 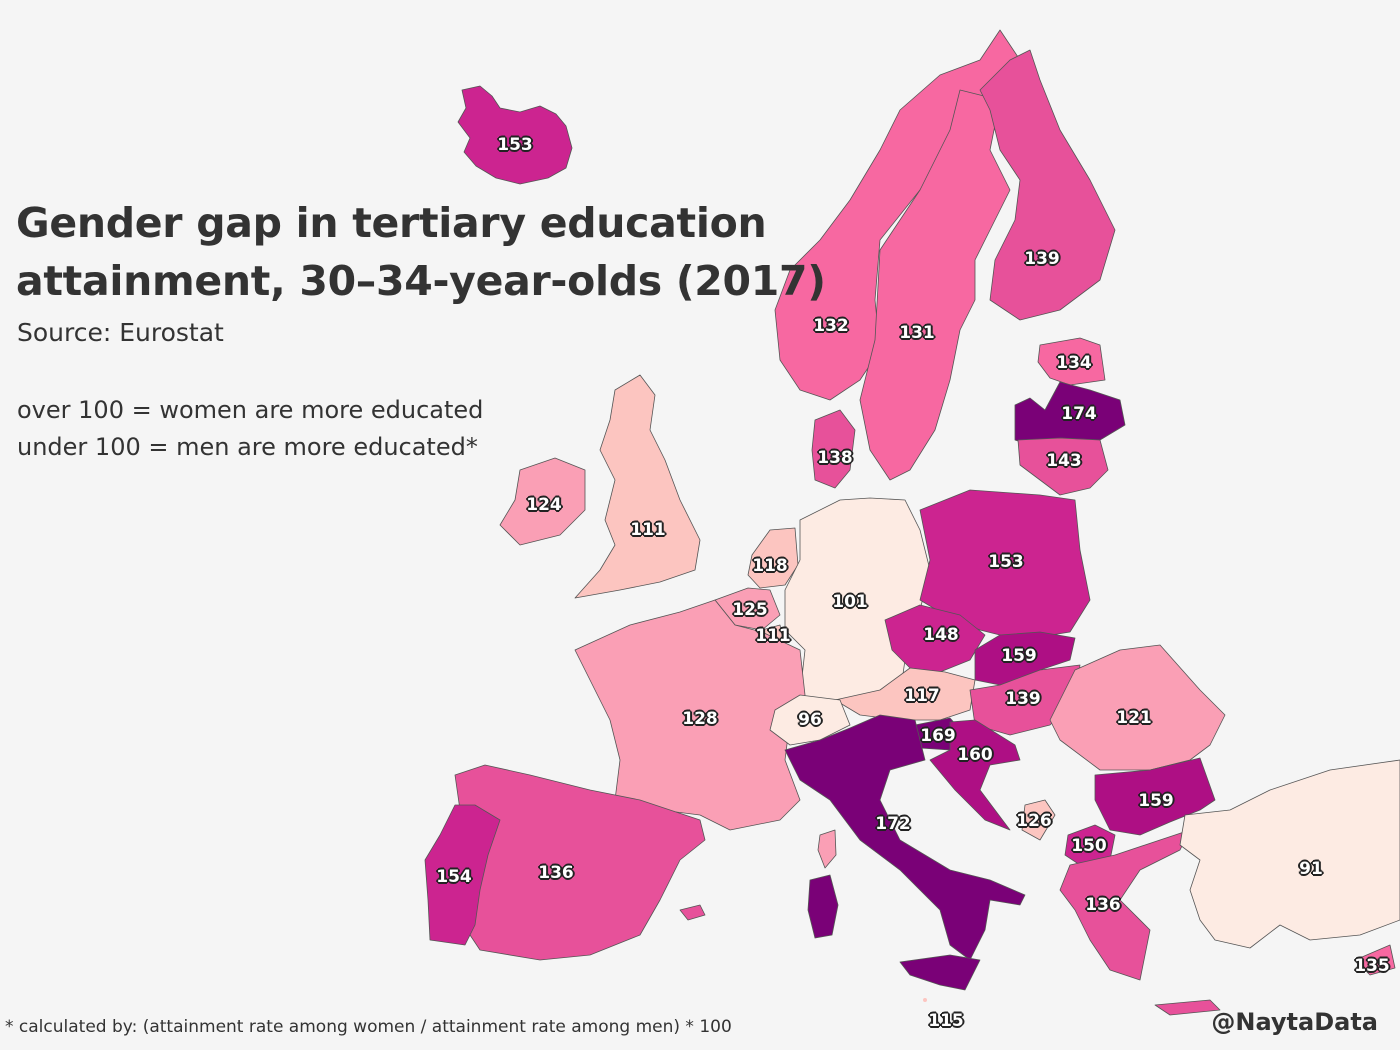 I want to click on region-turkey, so click(x=1289, y=854).